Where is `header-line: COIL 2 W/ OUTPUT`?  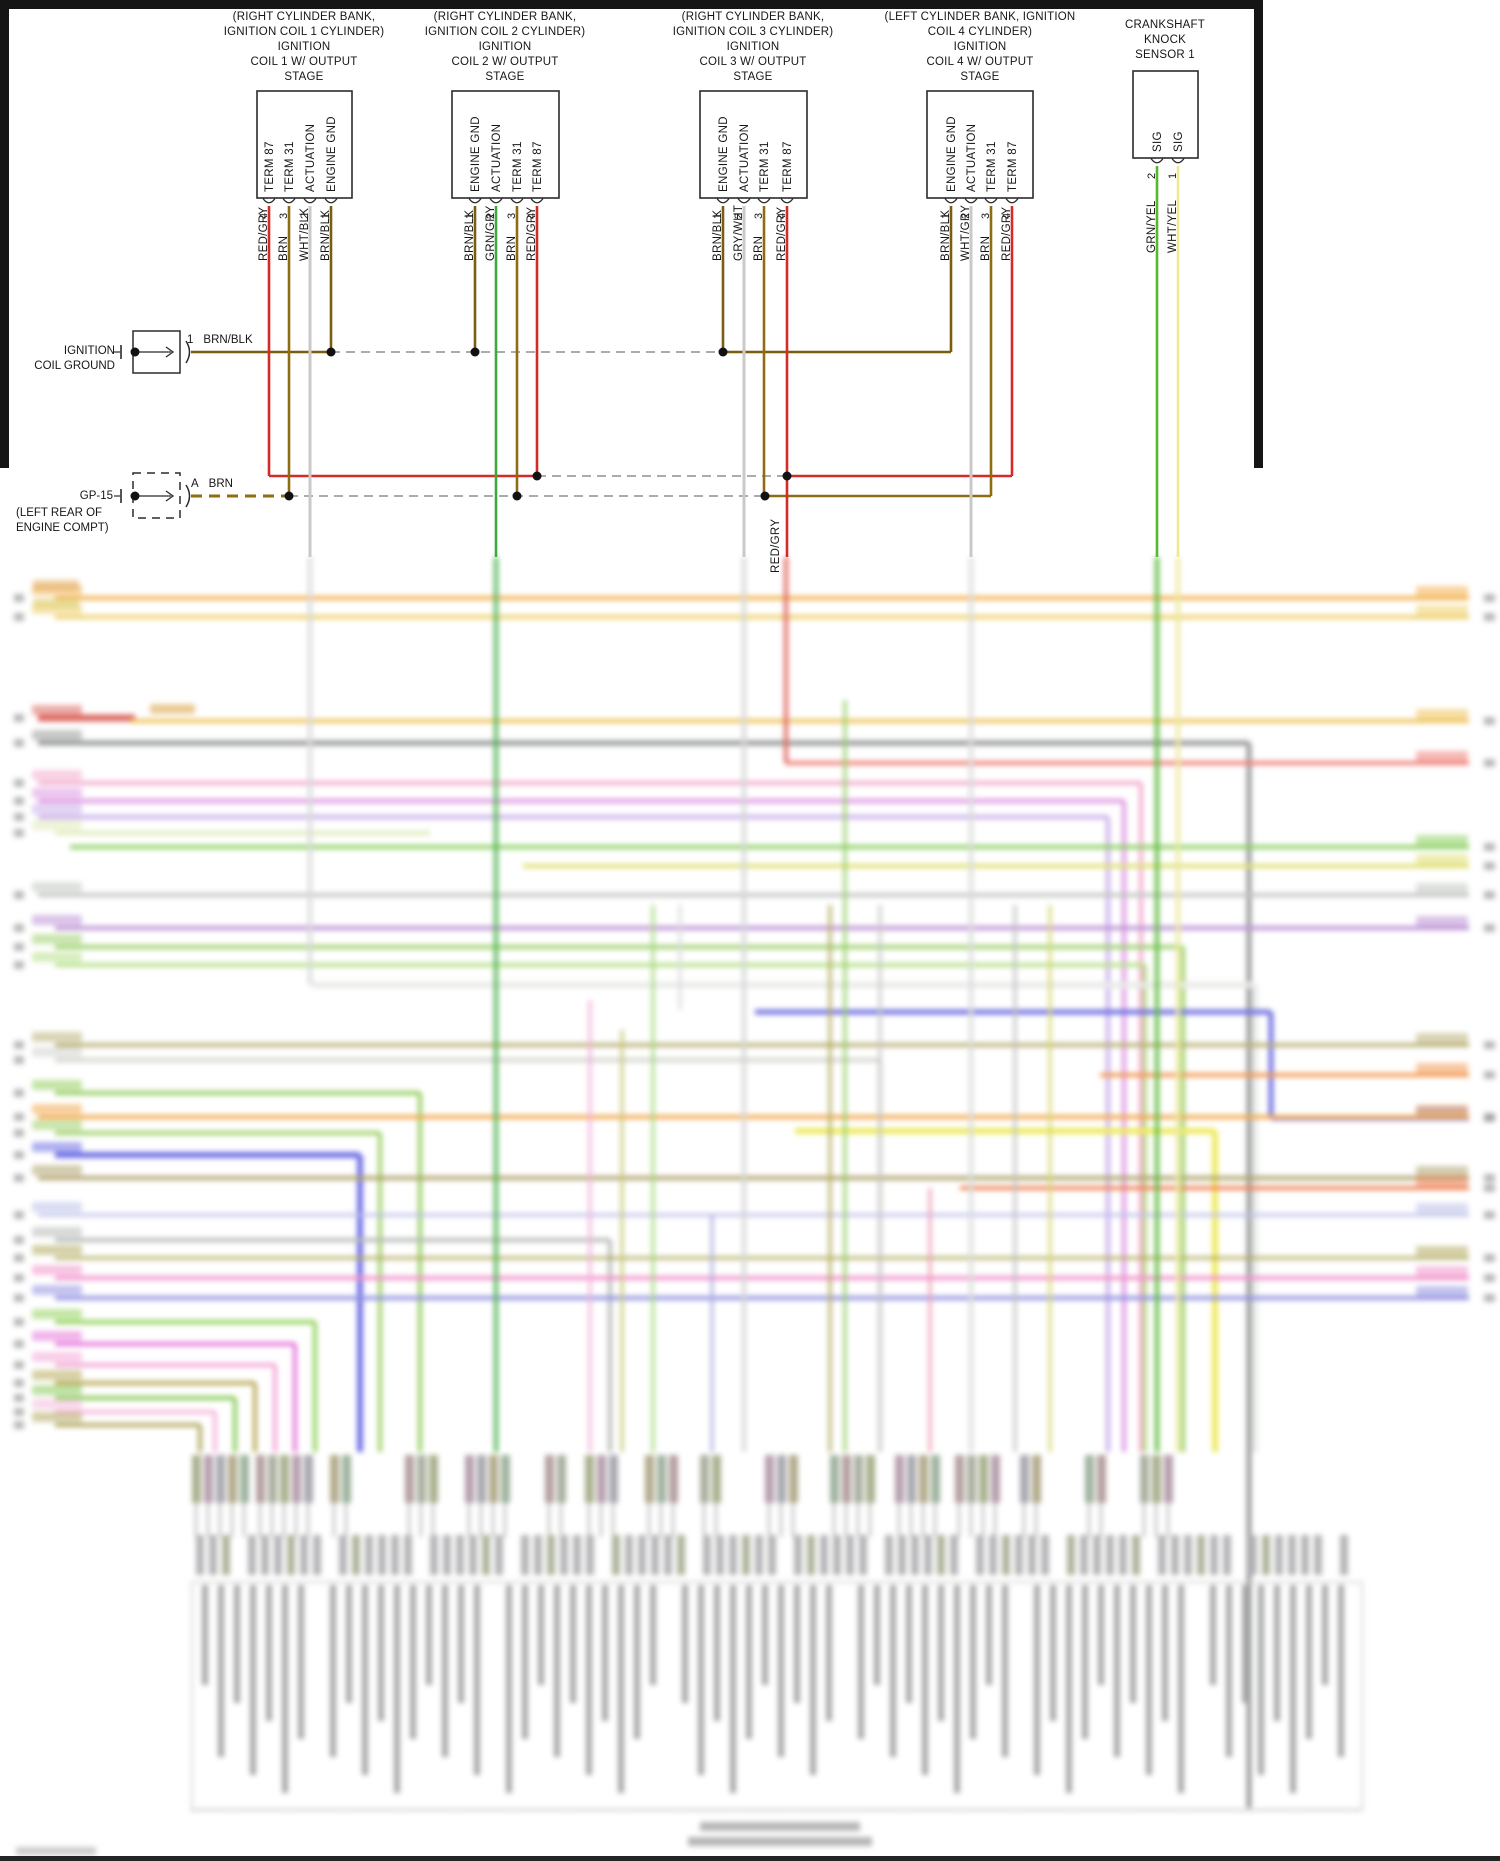
header-line: COIL 2 W/ OUTPUT is located at coordinates (505, 62).